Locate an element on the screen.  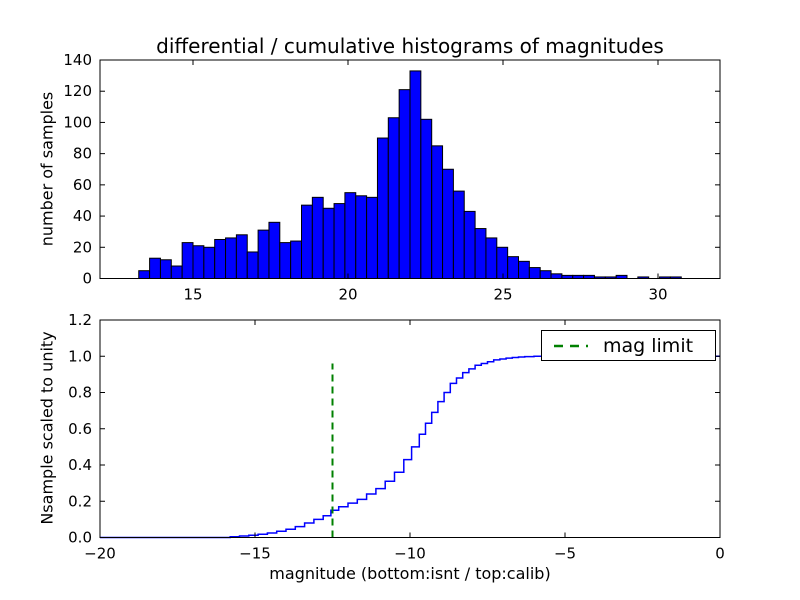
bottom-axes-xtick-label: −20 is located at coordinates (100, 554).